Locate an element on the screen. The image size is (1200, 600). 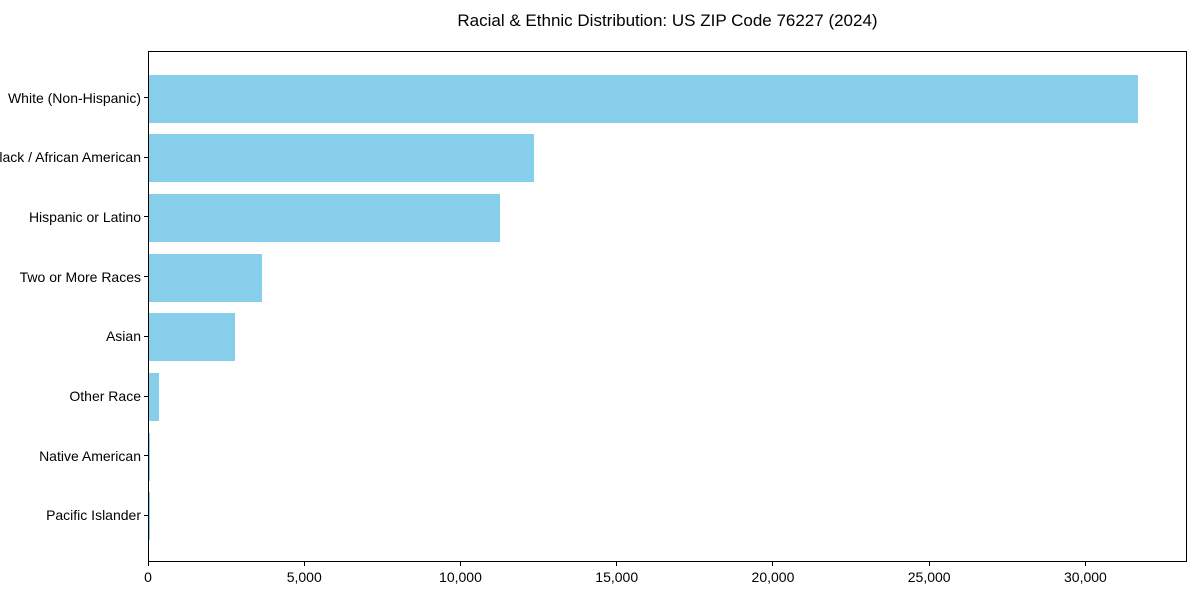
y-tick-label: Black / African American is located at coordinates (70, 157).